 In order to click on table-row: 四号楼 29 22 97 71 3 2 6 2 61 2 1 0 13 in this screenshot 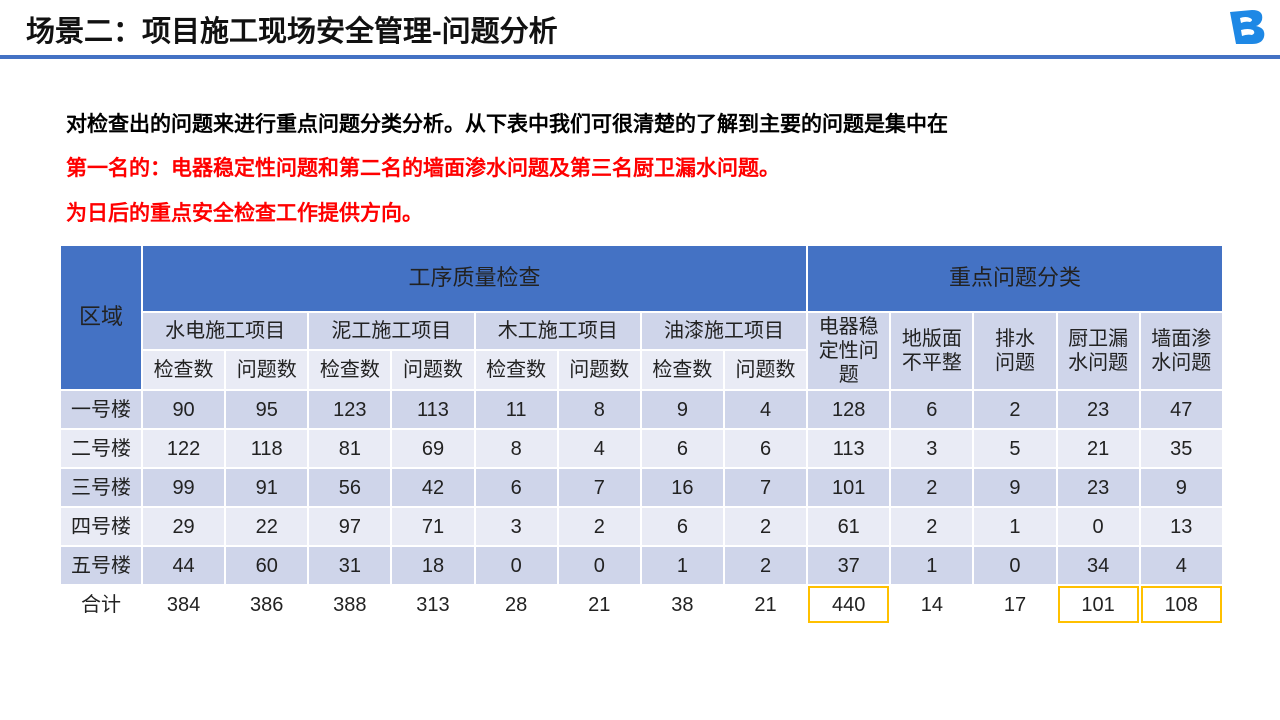, I will do `click(641, 526)`.